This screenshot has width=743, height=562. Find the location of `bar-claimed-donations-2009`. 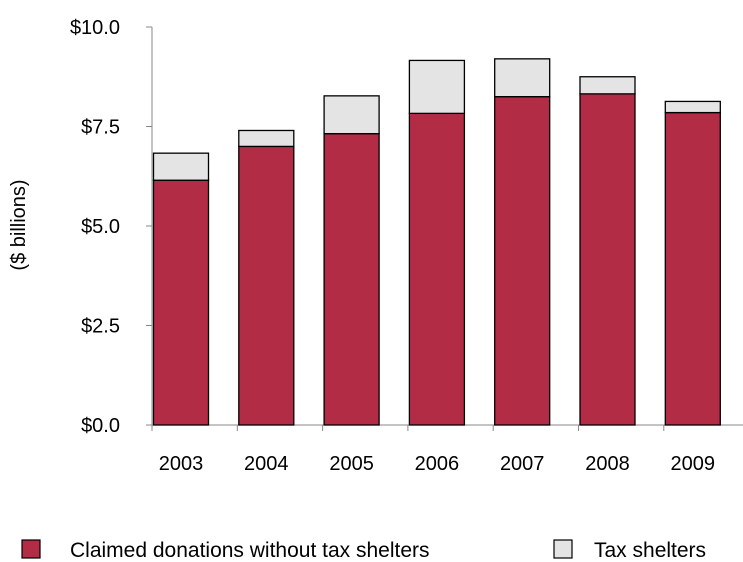

bar-claimed-donations-2009 is located at coordinates (692, 268).